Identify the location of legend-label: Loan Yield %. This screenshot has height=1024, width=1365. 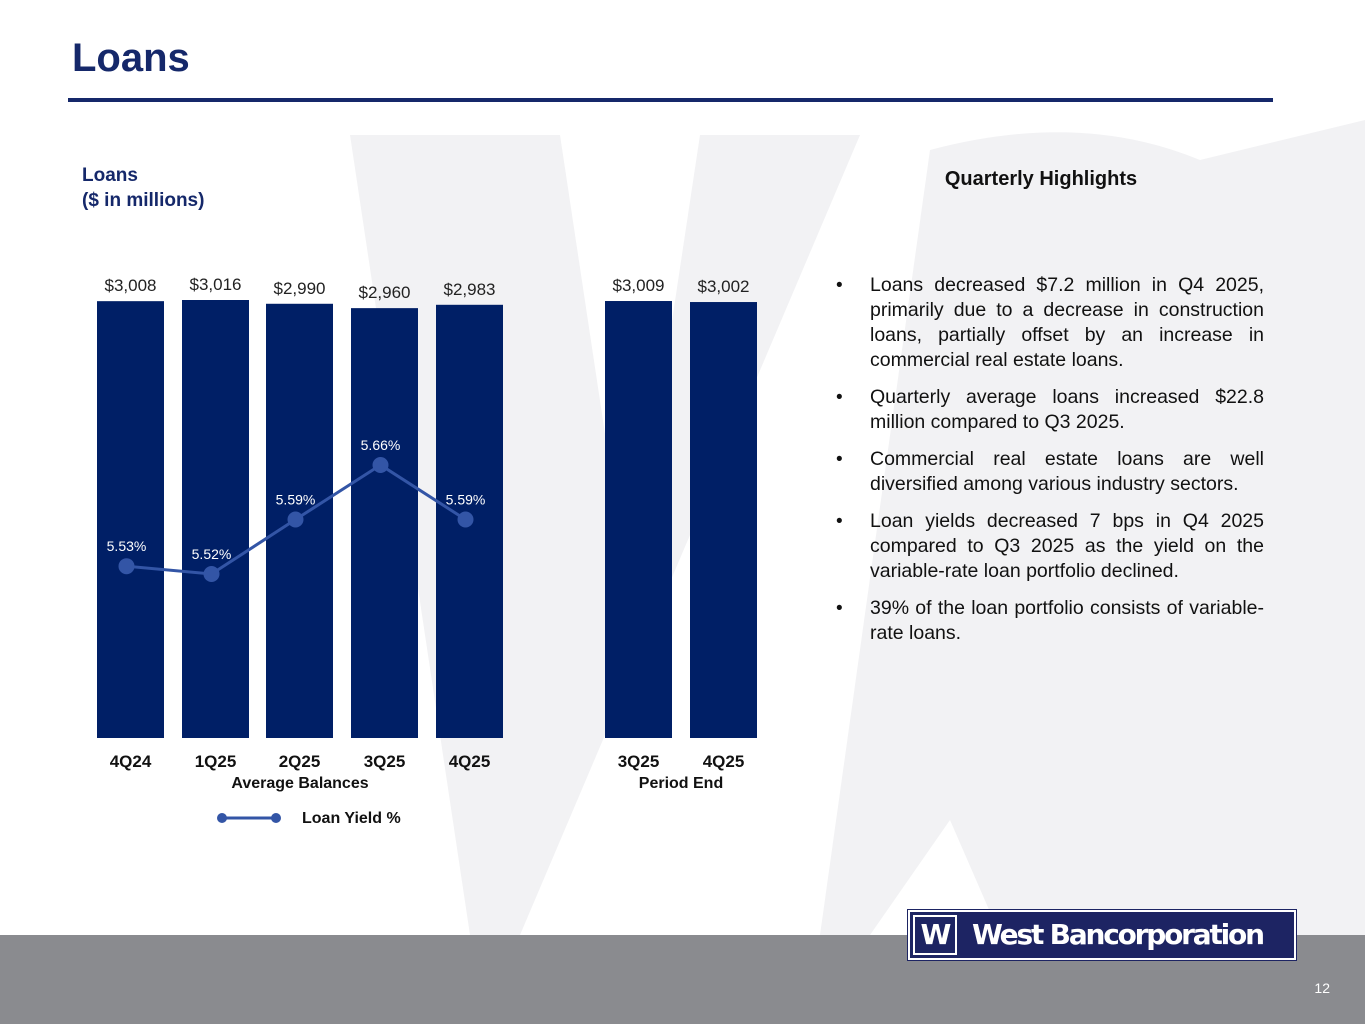
(351, 818).